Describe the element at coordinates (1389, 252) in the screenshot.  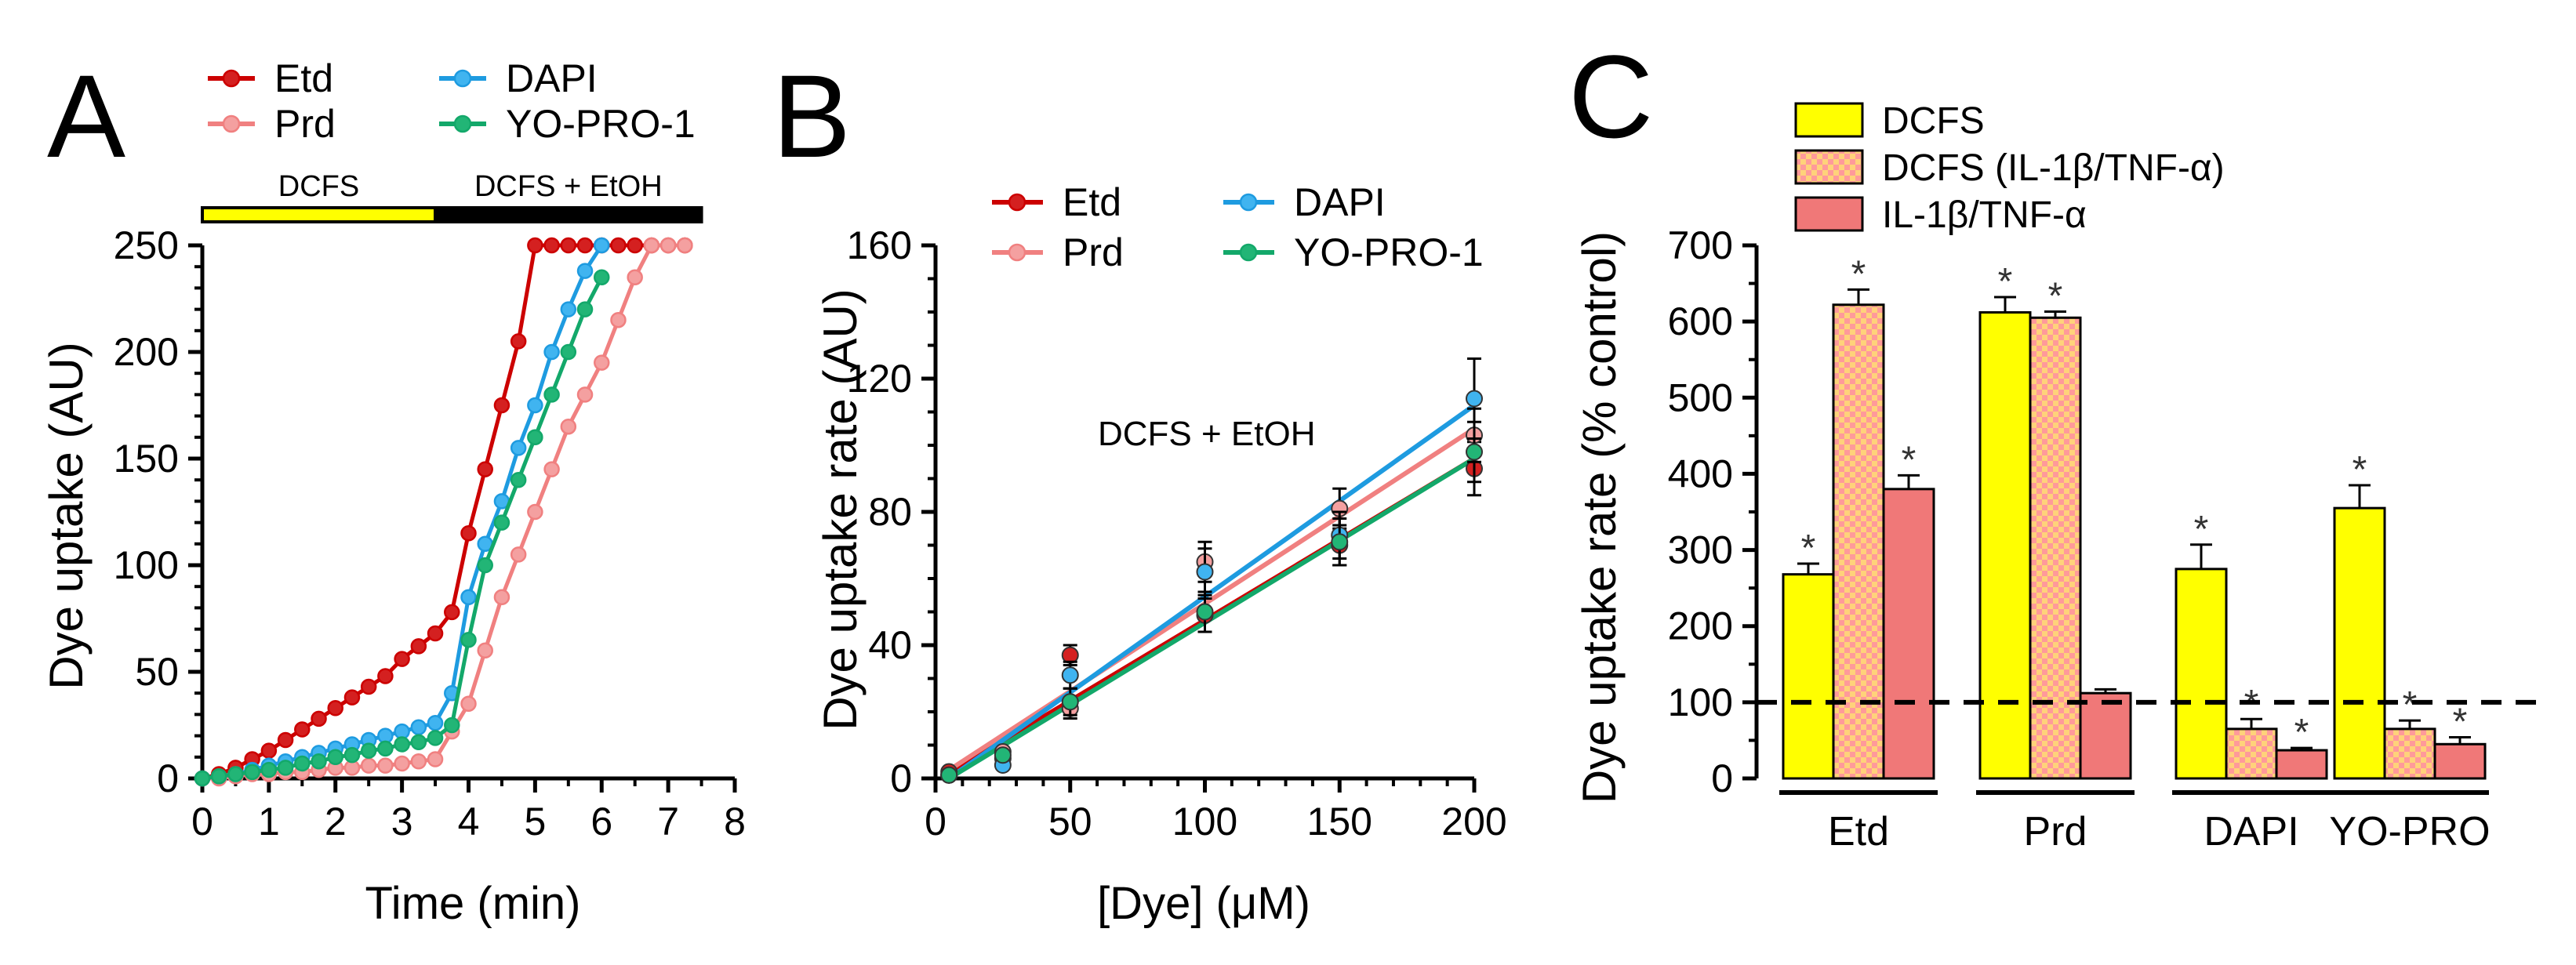
I see `legend-label-yo-pro-1: YO-PRO-1` at that location.